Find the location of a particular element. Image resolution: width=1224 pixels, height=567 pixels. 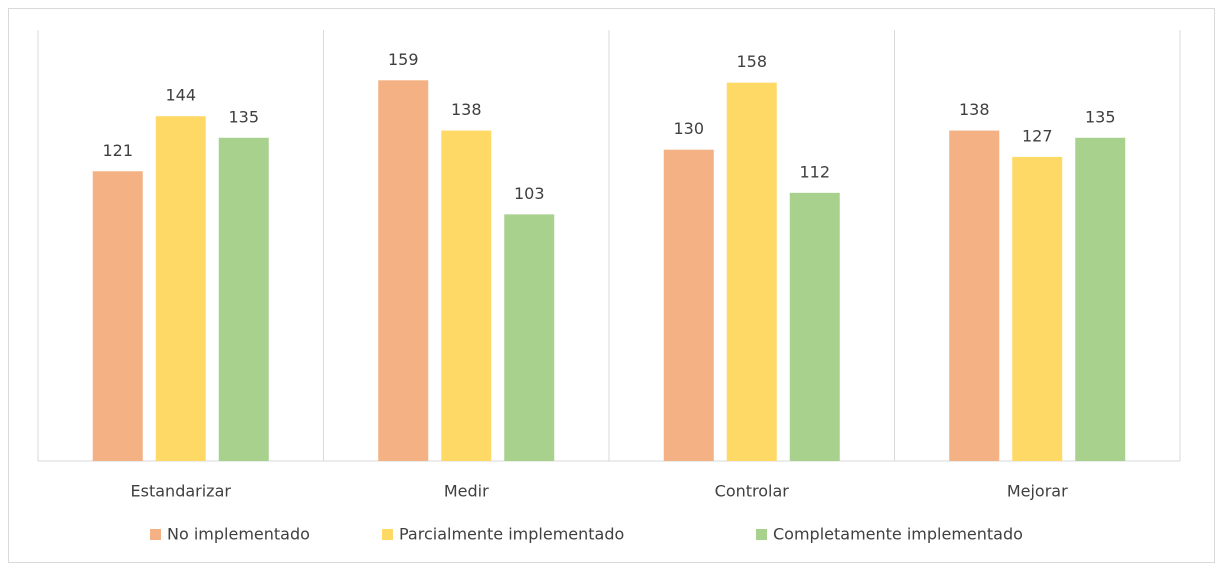

data-label: 121 is located at coordinates (117, 150).